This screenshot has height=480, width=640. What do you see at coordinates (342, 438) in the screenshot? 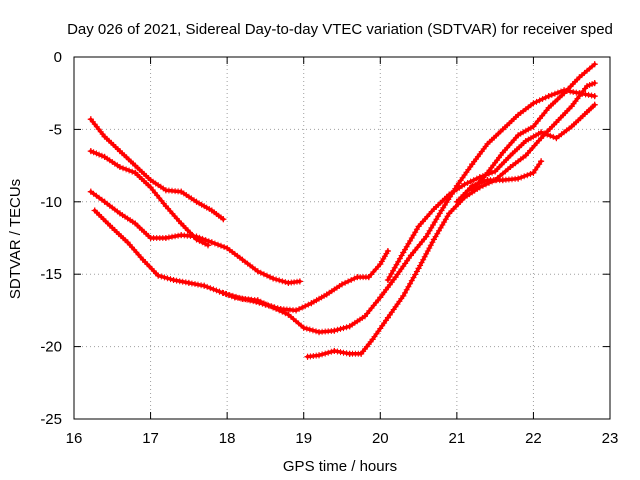
I see `x-tick-labels: 16 17 18 19 20 21 22 23` at bounding box center [342, 438].